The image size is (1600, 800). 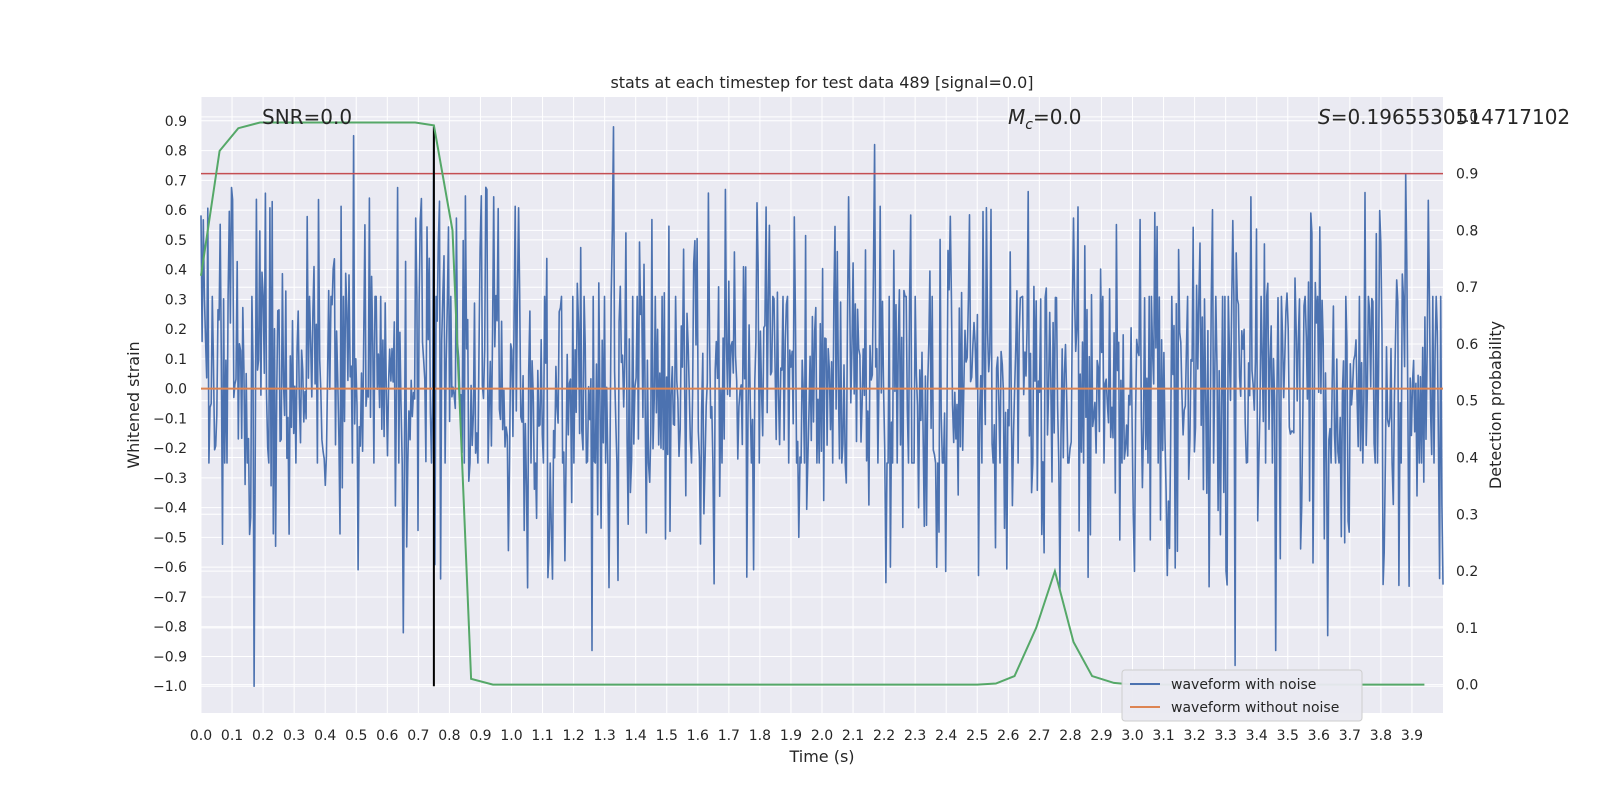 I want to click on x-tick-label: 3.0, so click(x=1132, y=736).